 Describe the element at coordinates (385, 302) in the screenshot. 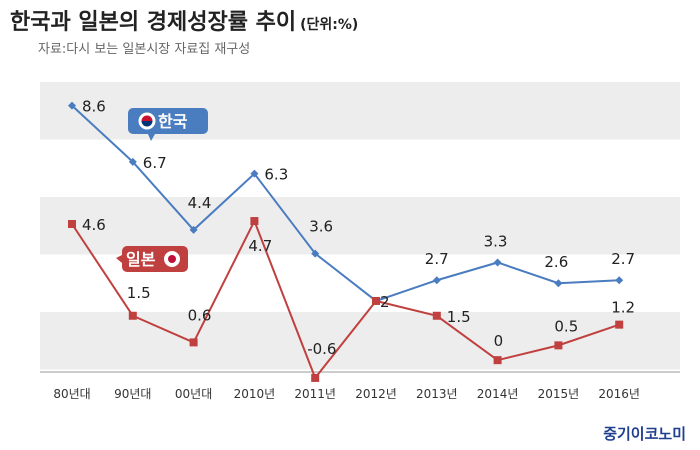

I see `japan-data-label: 2` at that location.